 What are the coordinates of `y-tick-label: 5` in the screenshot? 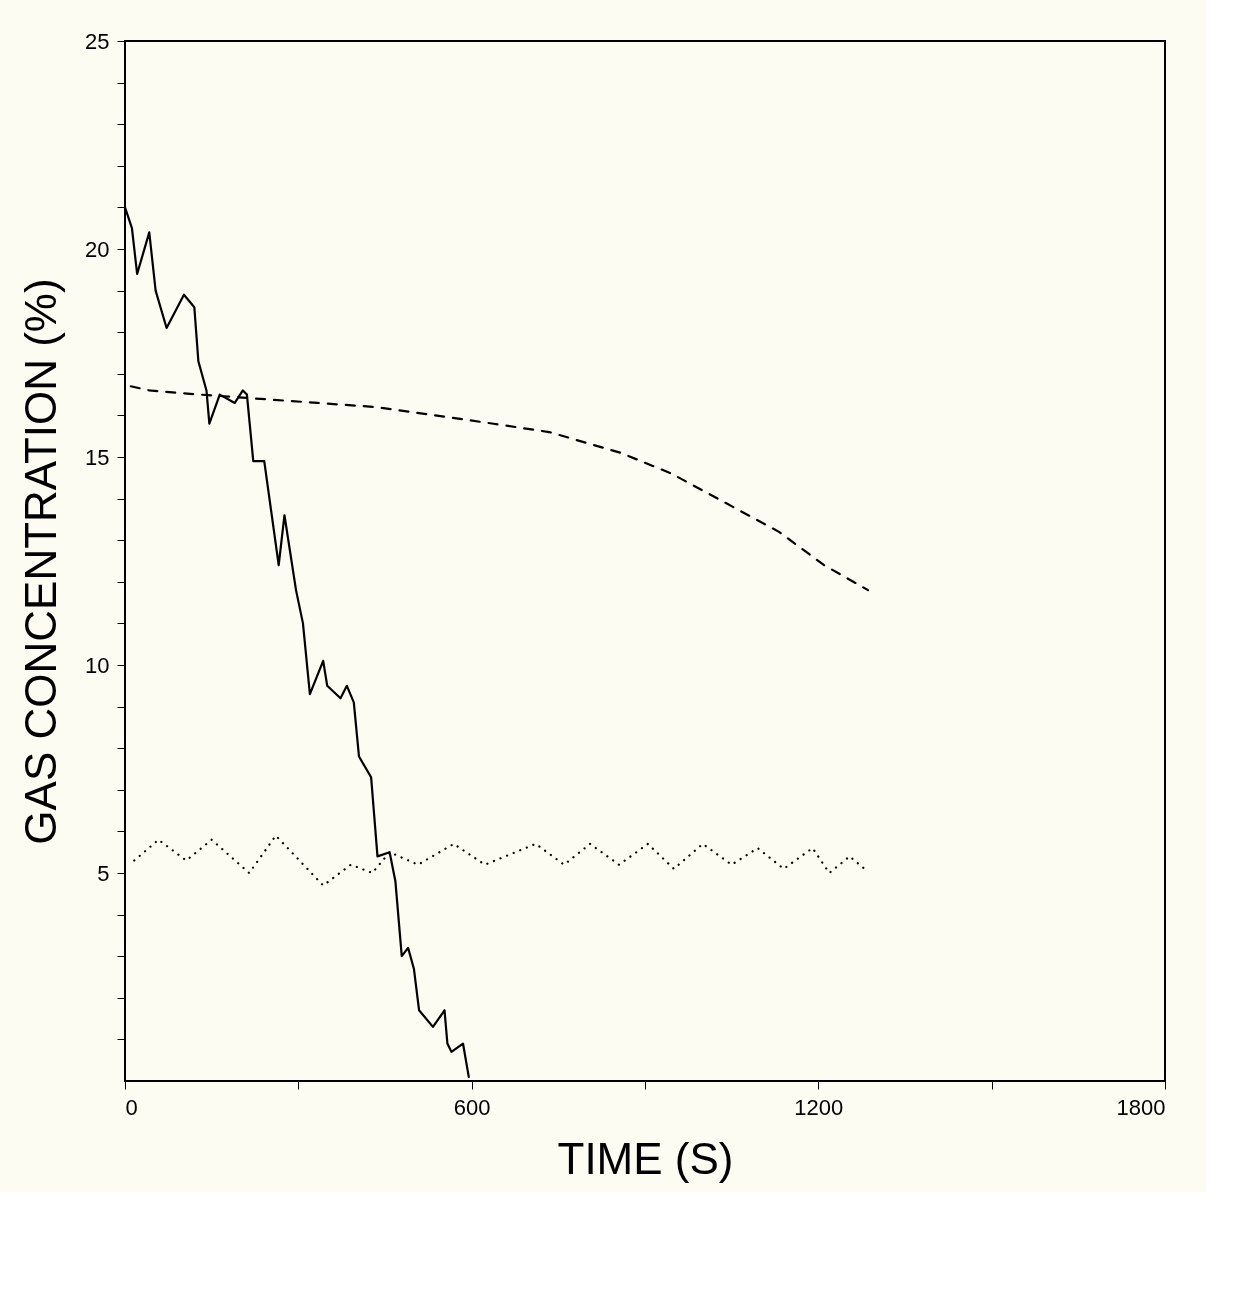 It's located at (103, 873).